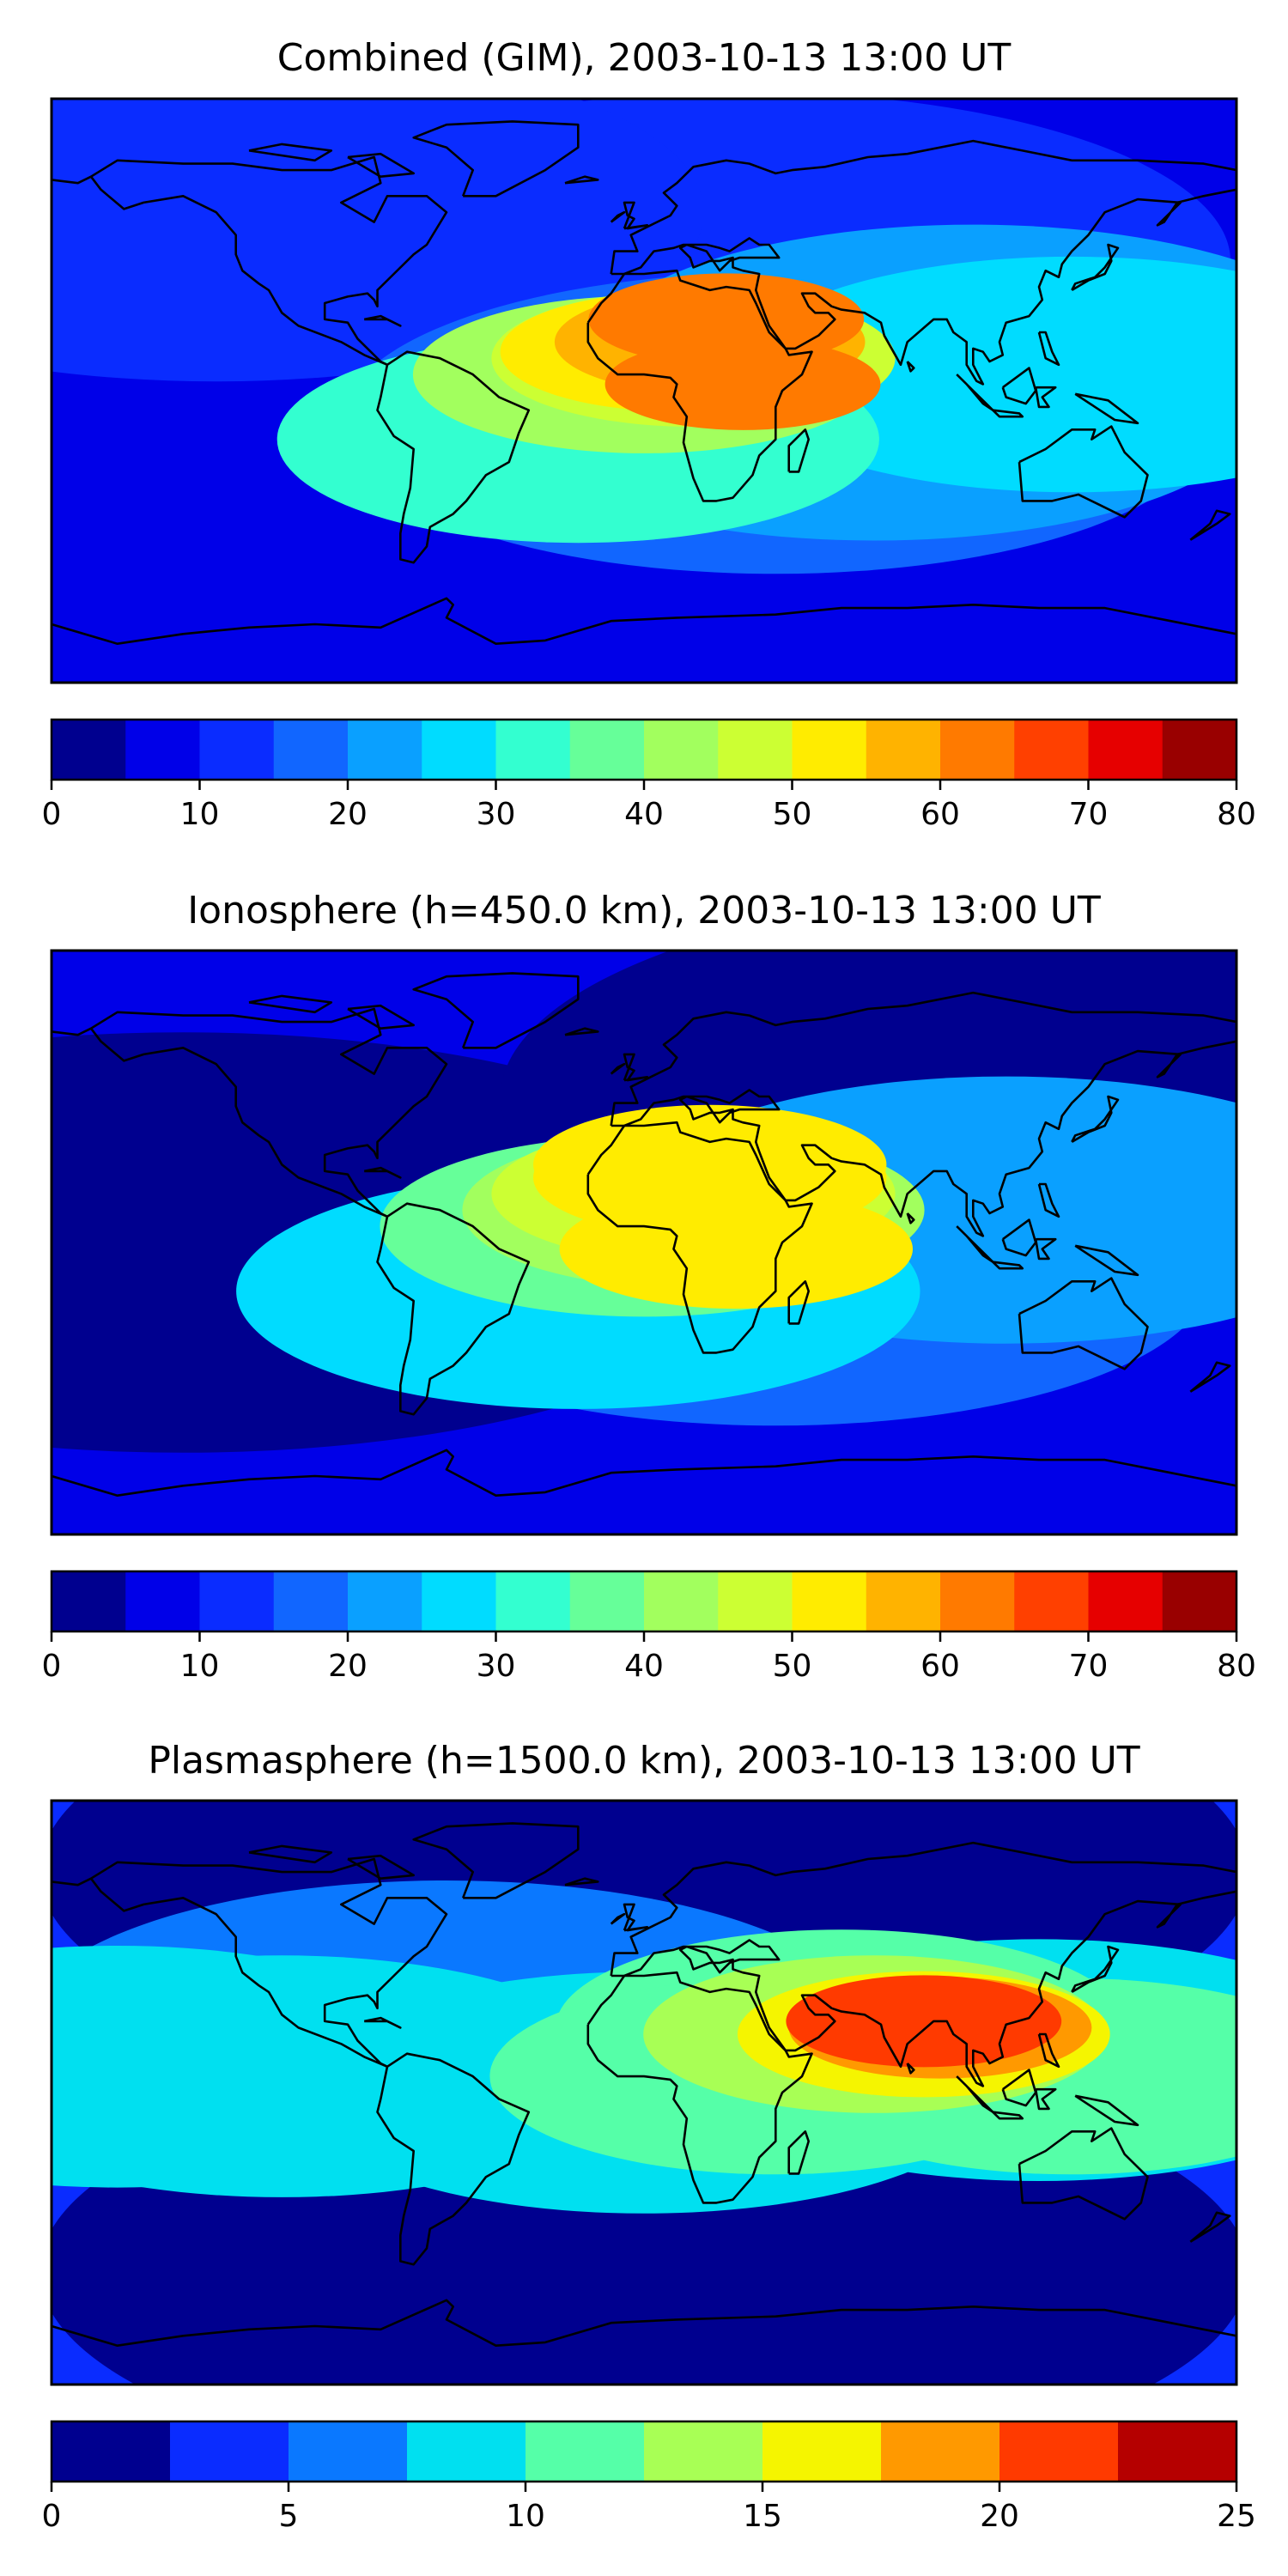 The height and width of the screenshot is (2576, 1288). What do you see at coordinates (1236, 2516) in the screenshot?
I see `colorbar-tick-label: 25` at bounding box center [1236, 2516].